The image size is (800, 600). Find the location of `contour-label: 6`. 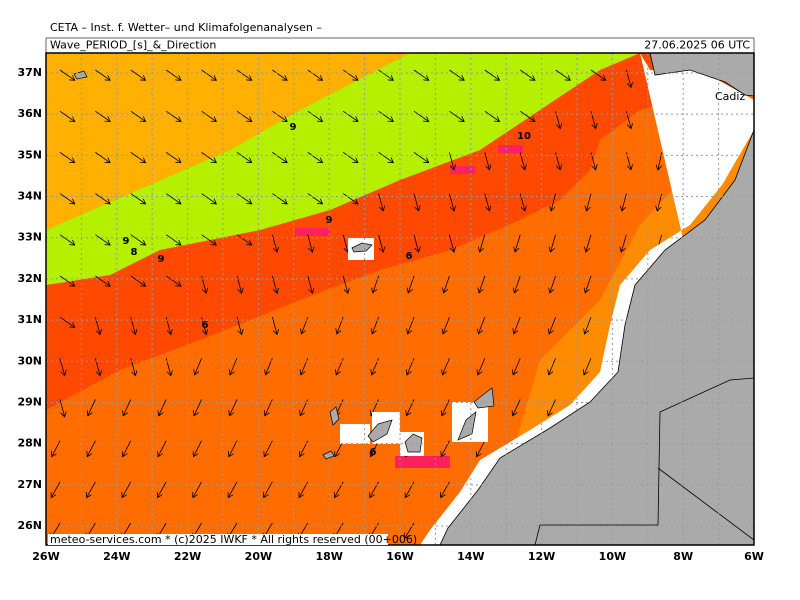

contour-label: 6 is located at coordinates (409, 256).